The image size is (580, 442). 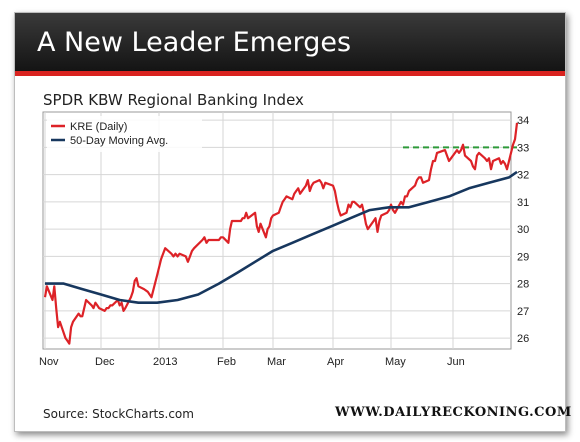 What do you see at coordinates (335, 362) in the screenshot?
I see `x-tick-label: Apr` at bounding box center [335, 362].